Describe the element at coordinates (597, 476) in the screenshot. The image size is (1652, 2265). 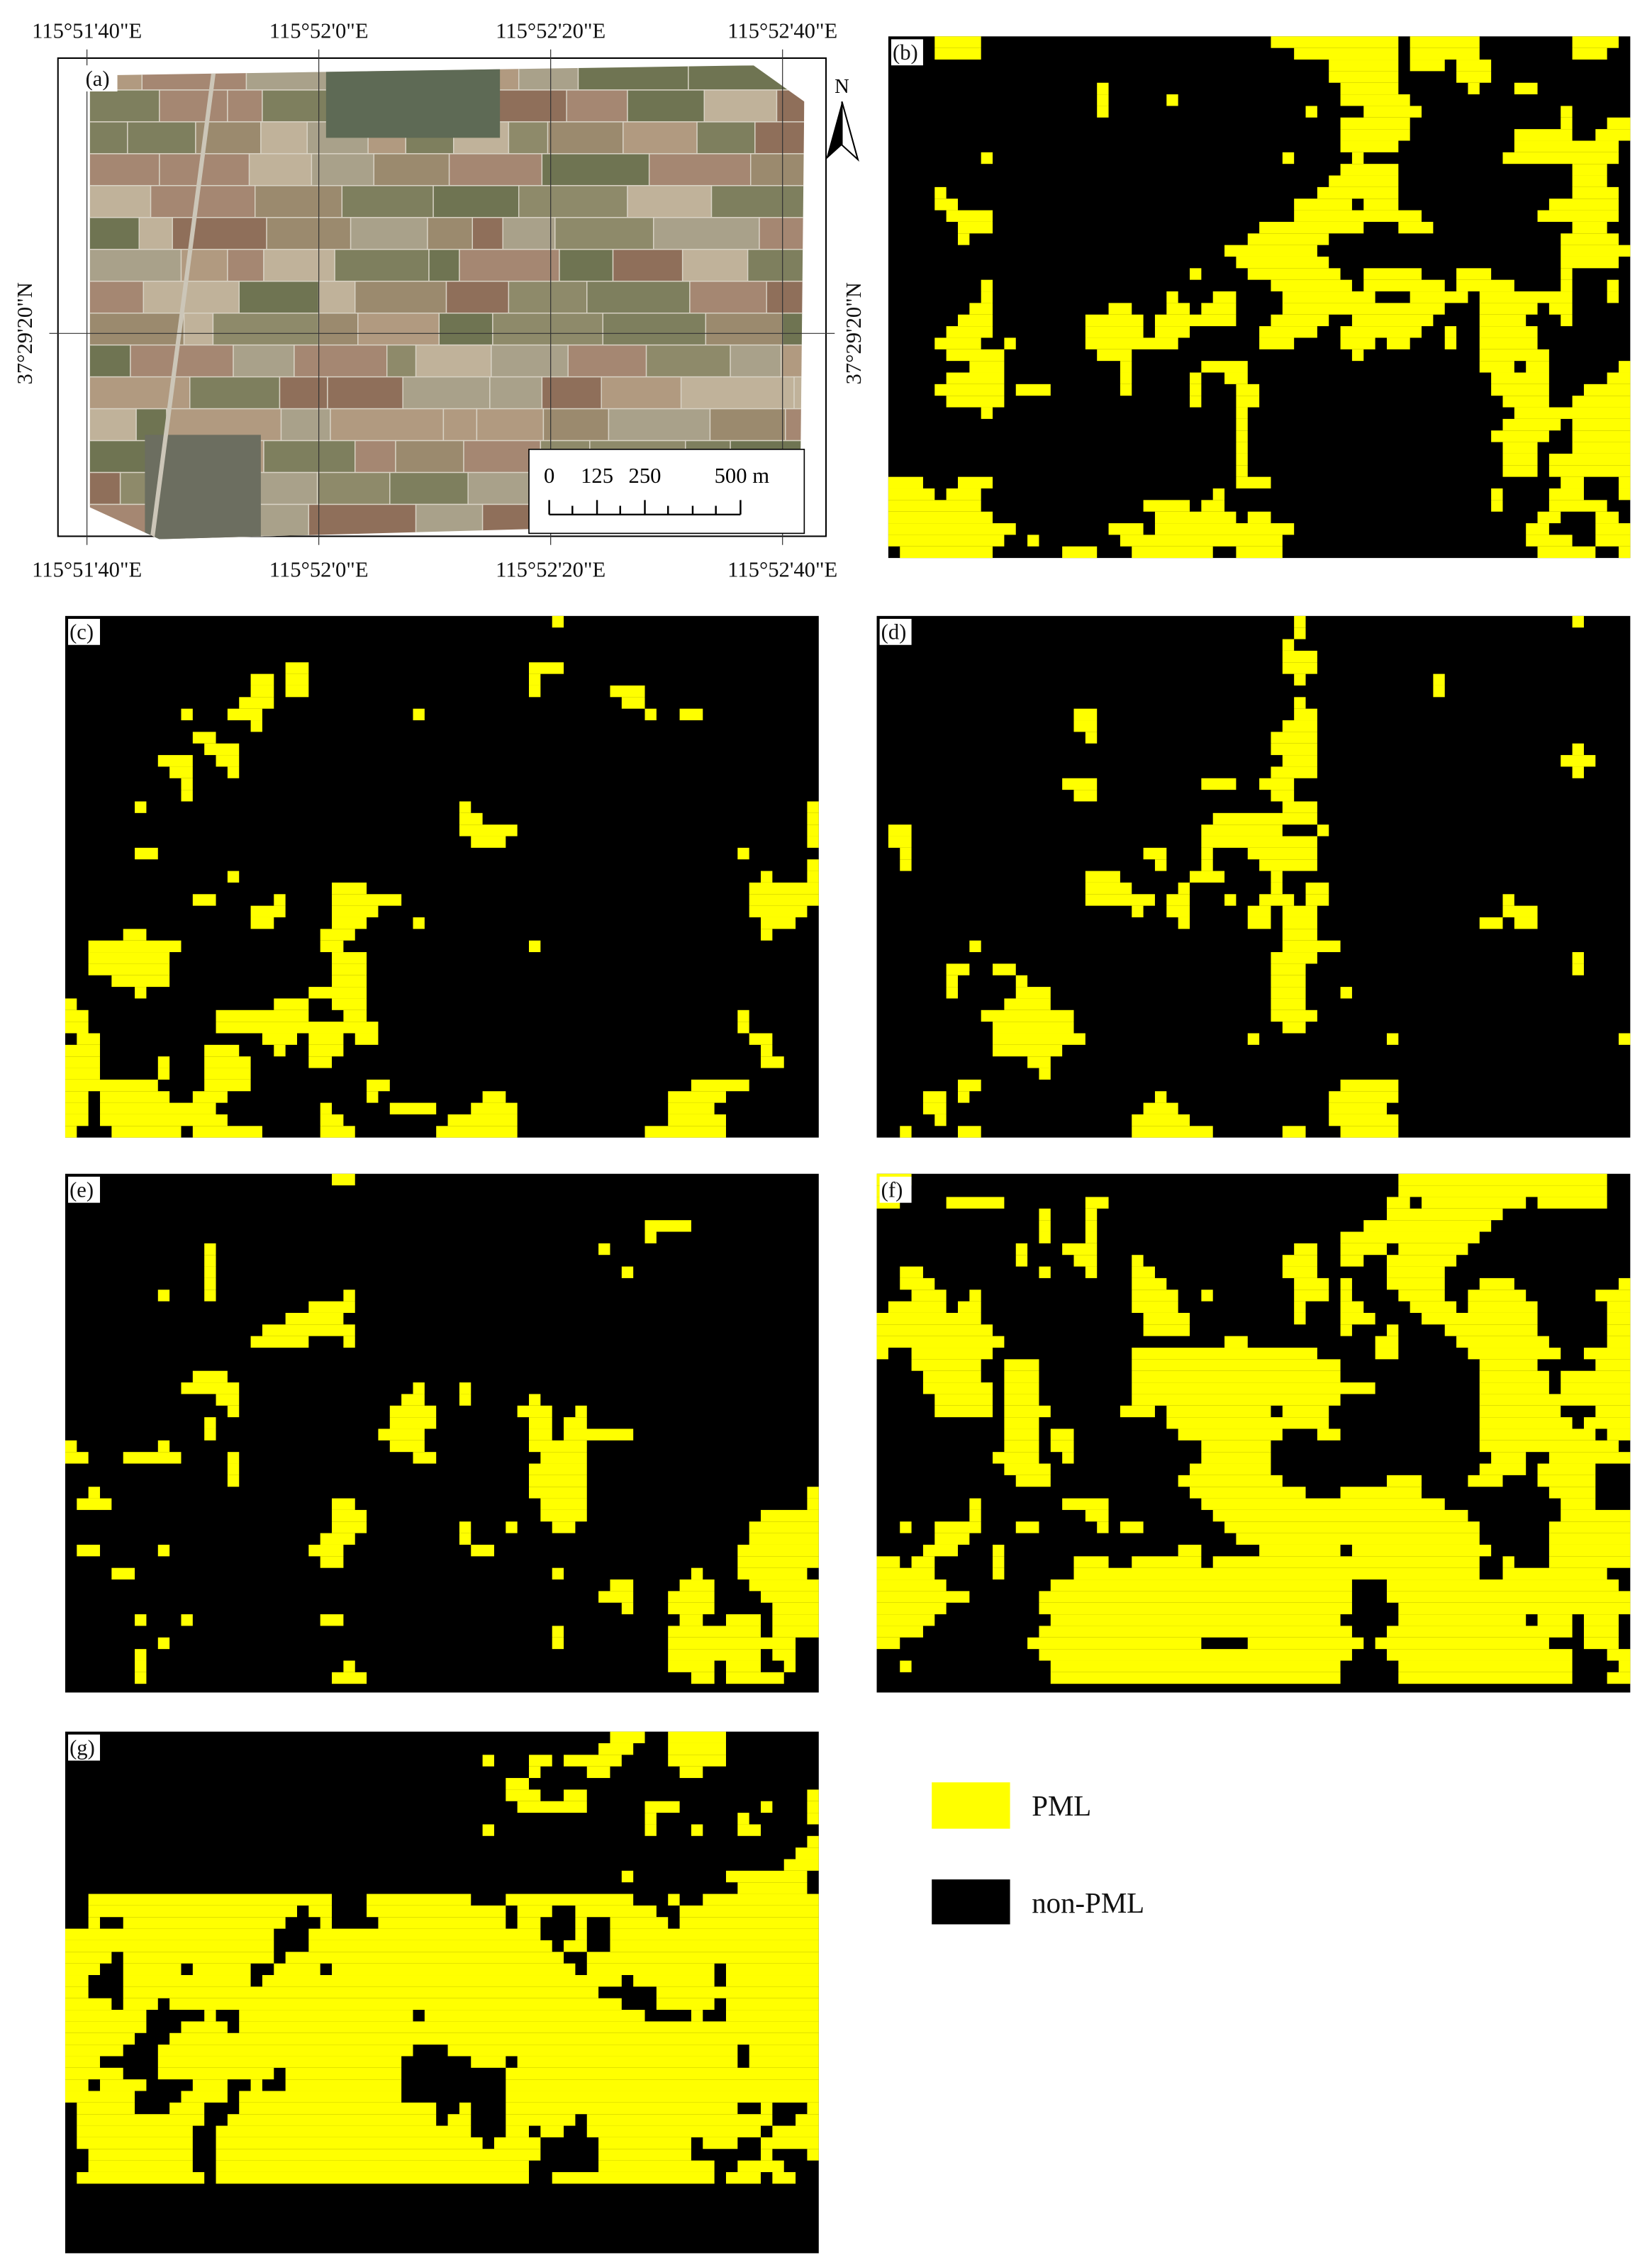
I see `scale-label: 125` at that location.